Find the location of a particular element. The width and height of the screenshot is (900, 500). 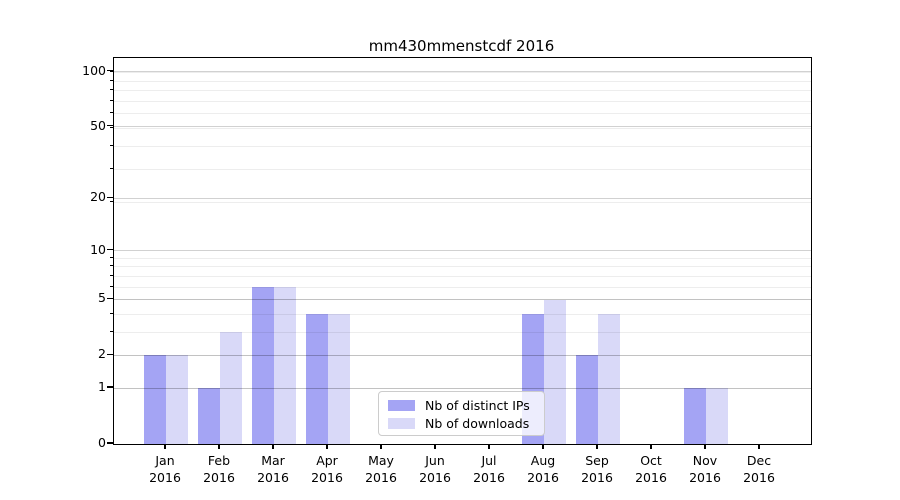

legend-swatch-distinct-ips is located at coordinates (401, 405).